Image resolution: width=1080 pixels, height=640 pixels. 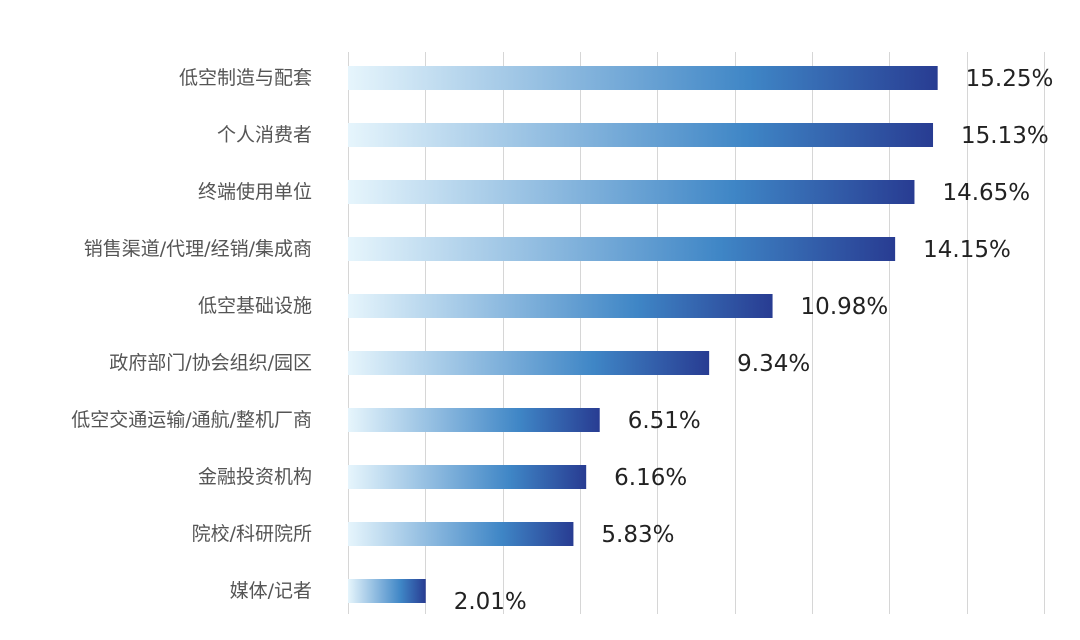 I want to click on category-label: 低空交通运输/通航/整机厂商, so click(x=191, y=420).